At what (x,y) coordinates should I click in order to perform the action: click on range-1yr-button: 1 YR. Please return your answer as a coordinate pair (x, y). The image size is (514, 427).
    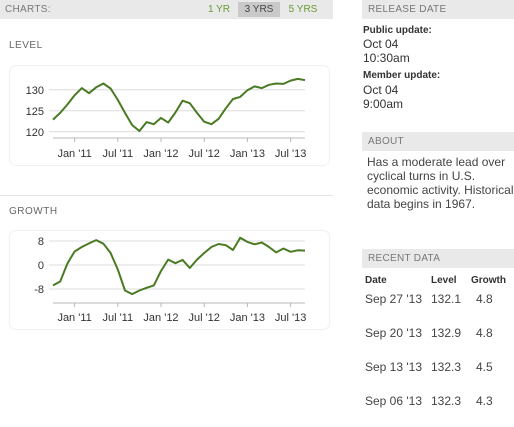
    Looking at the image, I should click on (219, 9).